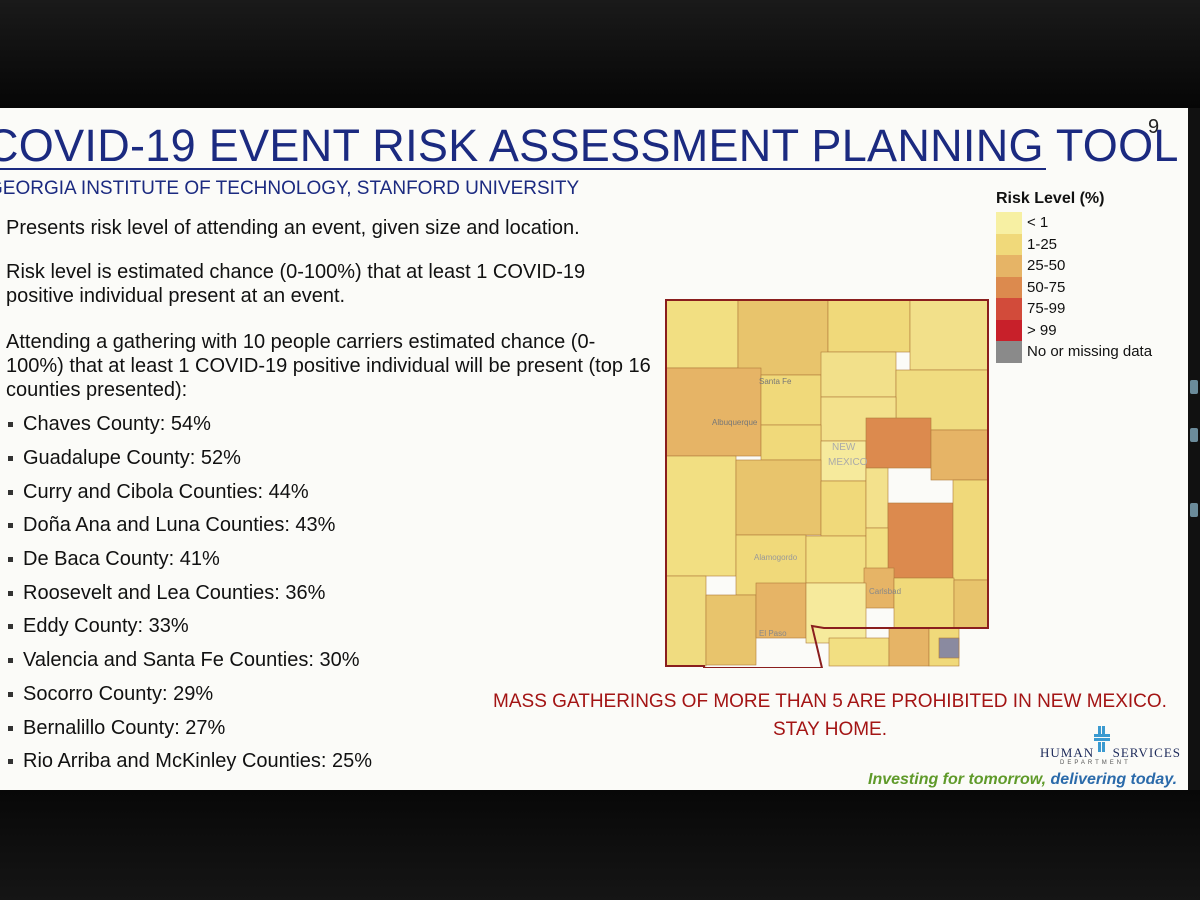  What do you see at coordinates (1067, 752) in the screenshot?
I see `logo-name-left: HUMAN` at bounding box center [1067, 752].